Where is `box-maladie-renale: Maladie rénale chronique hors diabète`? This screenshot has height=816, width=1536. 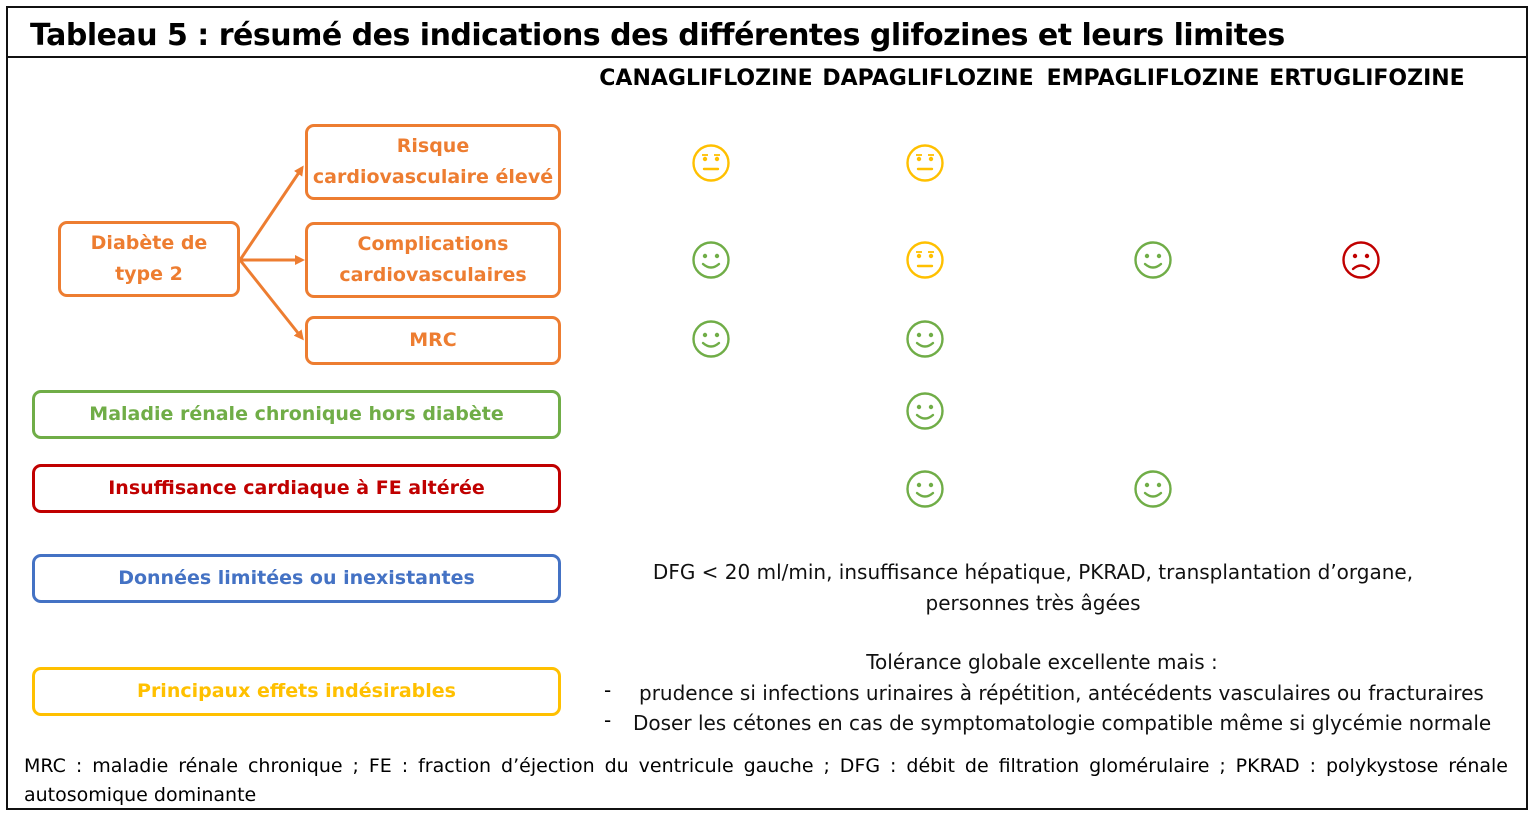 box-maladie-renale: Maladie rénale chronique hors diabète is located at coordinates (296, 414).